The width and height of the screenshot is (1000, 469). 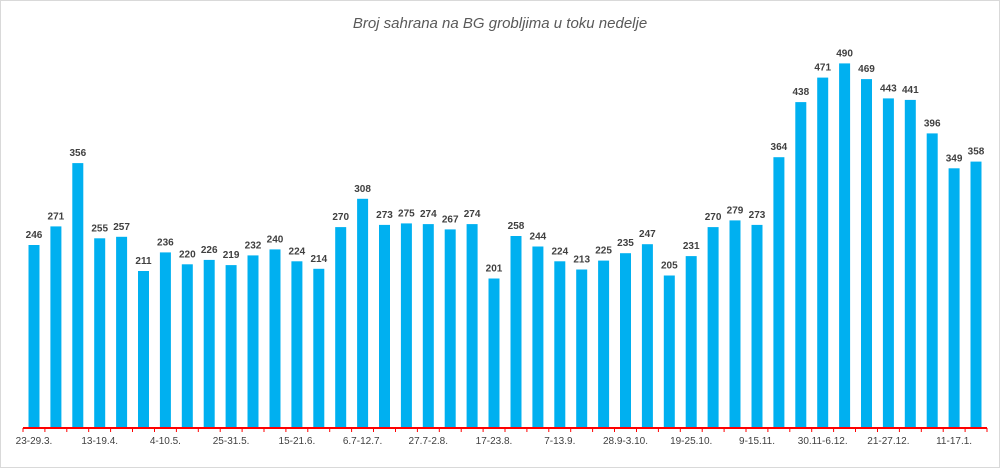 What do you see at coordinates (888, 88) in the screenshot?
I see `bar-value-label: 443` at bounding box center [888, 88].